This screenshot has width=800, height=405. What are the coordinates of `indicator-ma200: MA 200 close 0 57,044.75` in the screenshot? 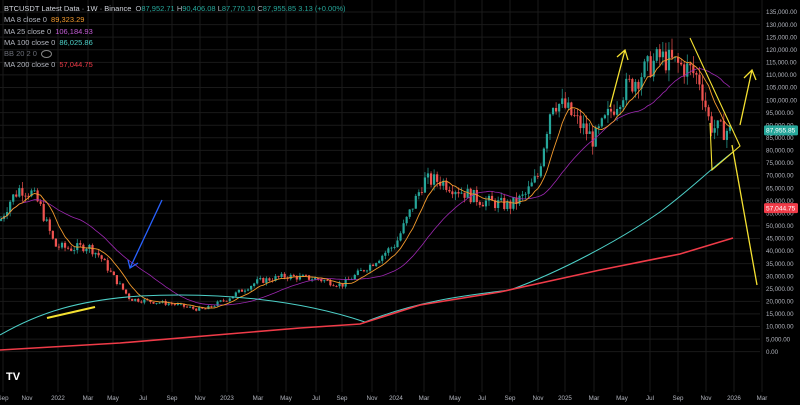 It's located at (175, 64).